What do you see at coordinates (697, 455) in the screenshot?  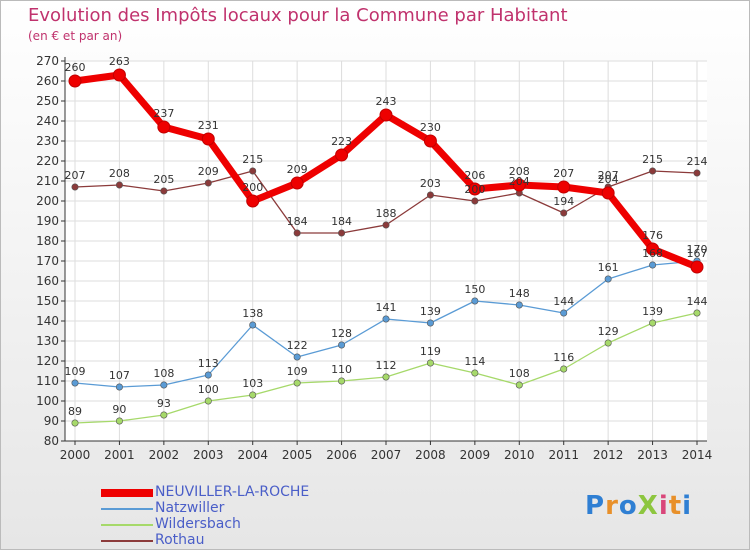 I see `x-tick-label: 2014` at bounding box center [697, 455].